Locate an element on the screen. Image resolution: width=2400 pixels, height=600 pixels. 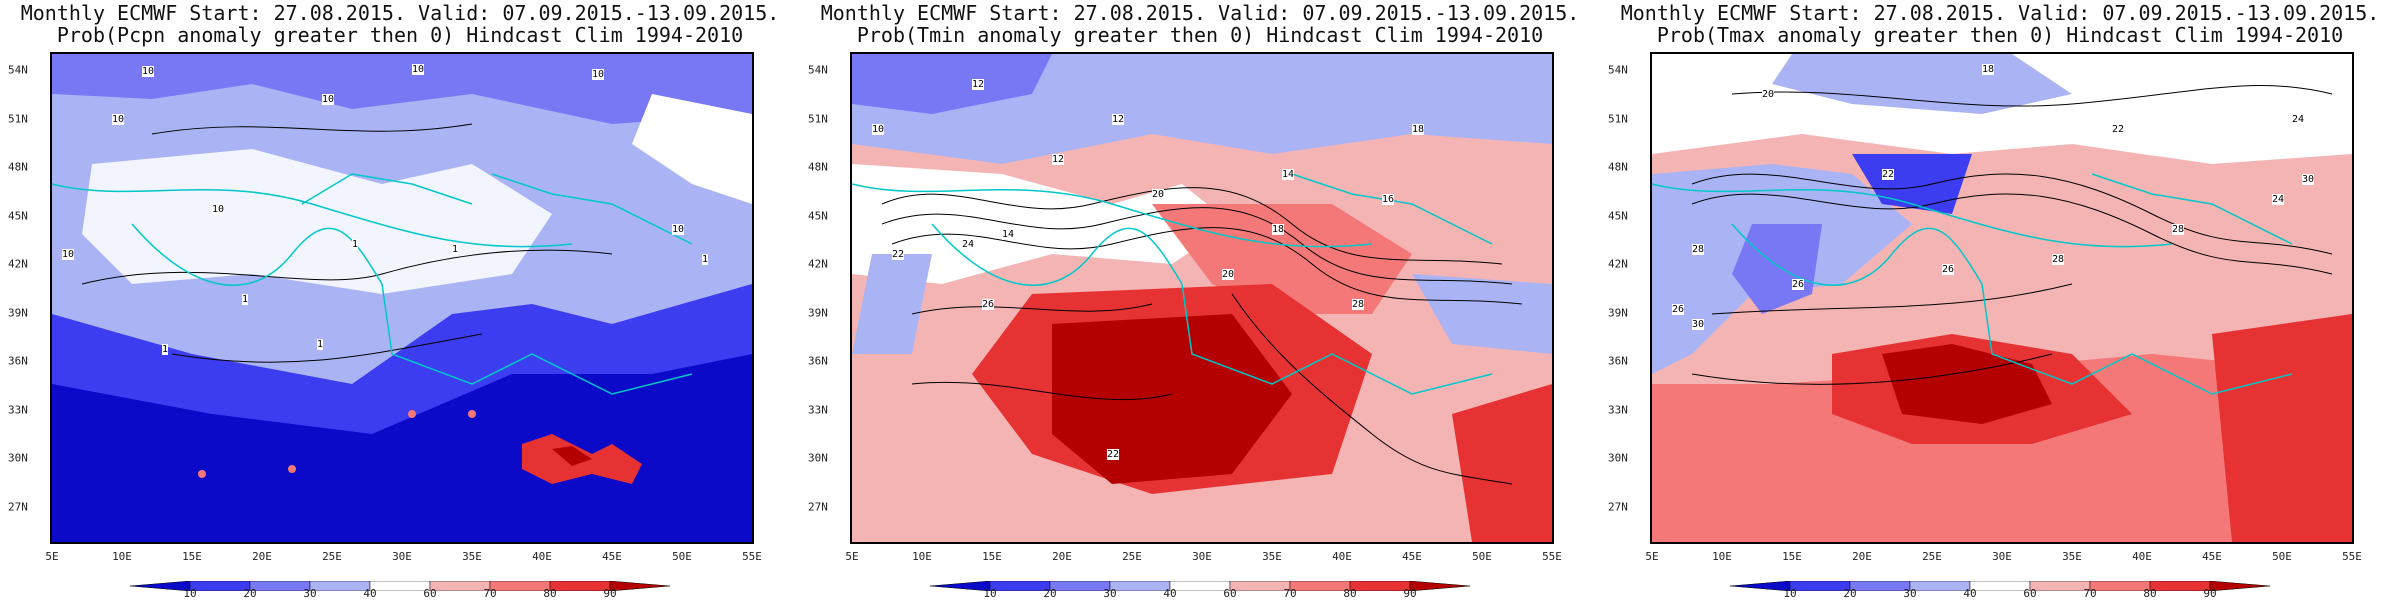
colorbar-tick-label: 80 is located at coordinates (1350, 593).